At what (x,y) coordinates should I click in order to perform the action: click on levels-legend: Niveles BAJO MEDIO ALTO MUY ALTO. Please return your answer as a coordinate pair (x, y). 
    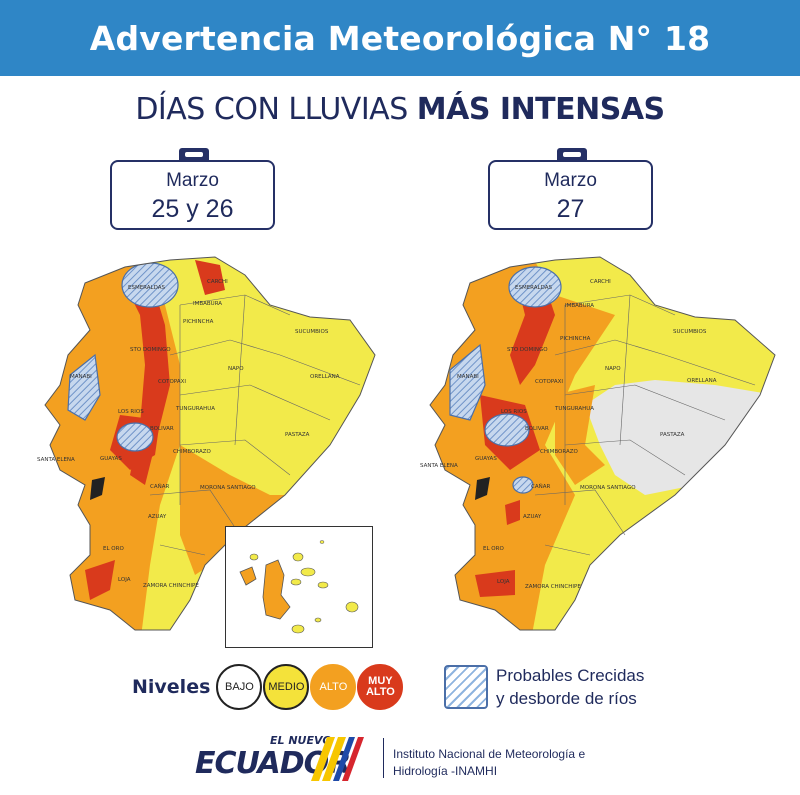
    Looking at the image, I should click on (268, 687).